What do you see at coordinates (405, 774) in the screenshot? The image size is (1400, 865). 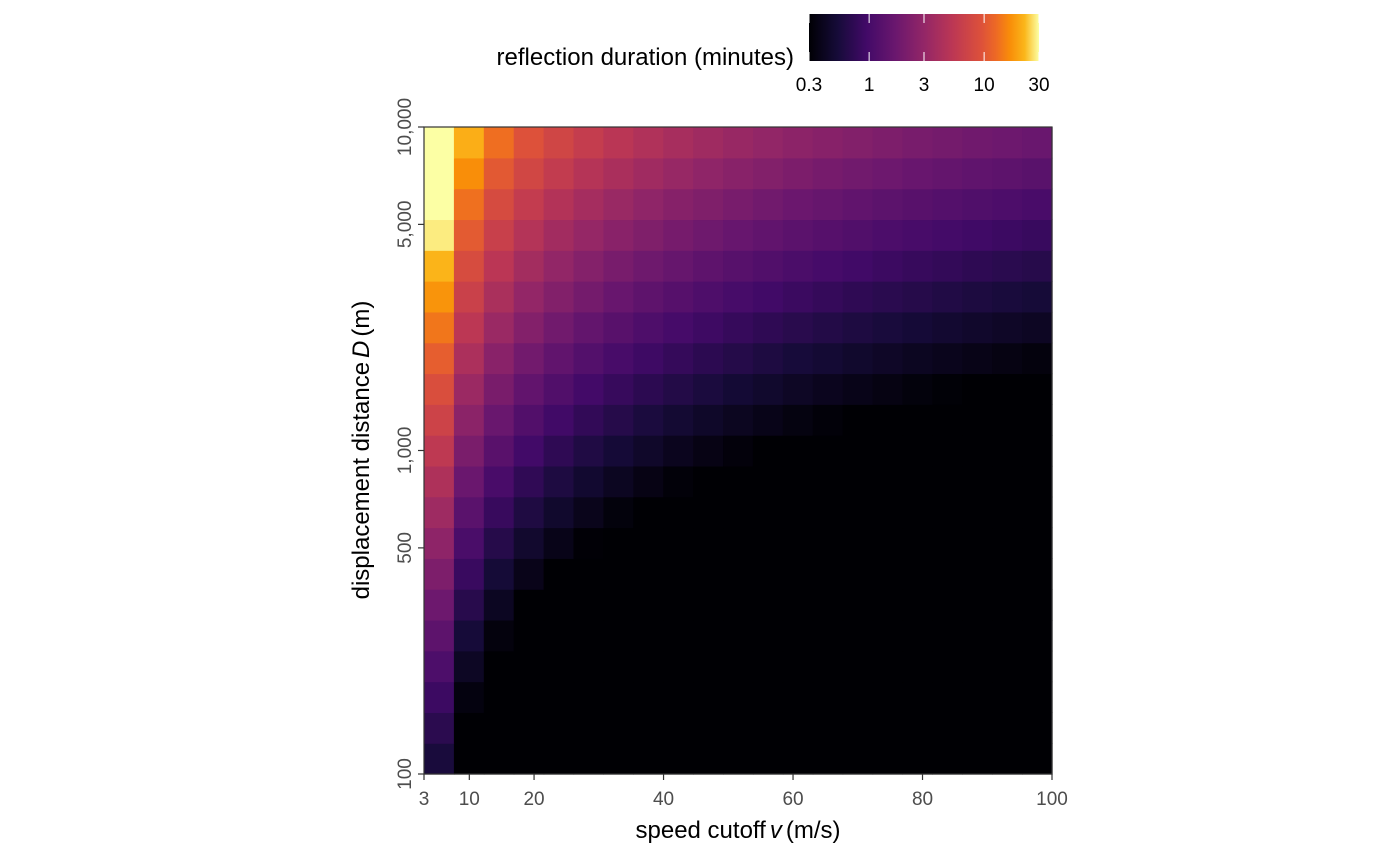 I see `y-tick-label: 100` at bounding box center [405, 774].